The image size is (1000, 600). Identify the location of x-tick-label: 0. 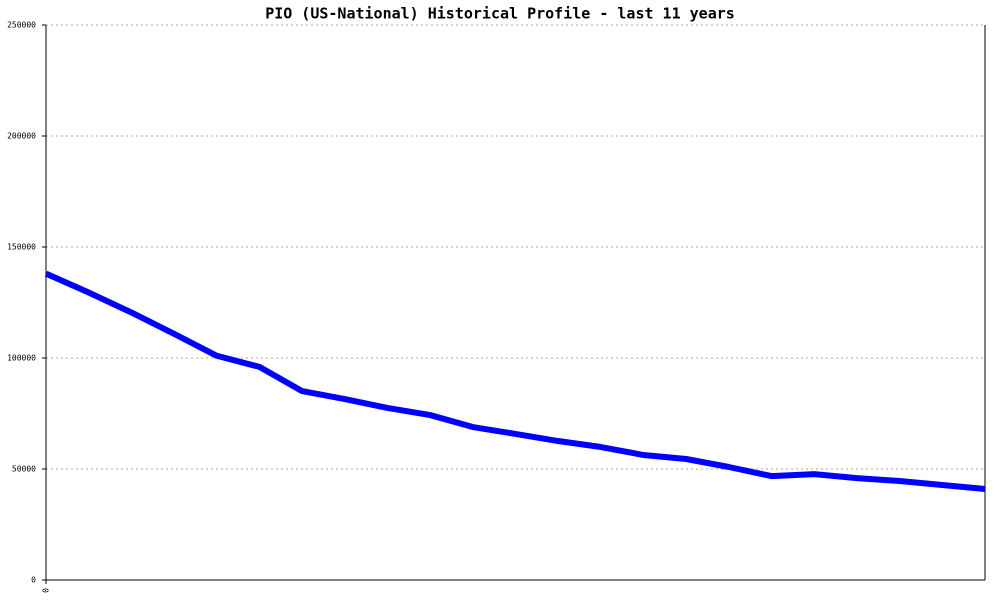
(46, 590).